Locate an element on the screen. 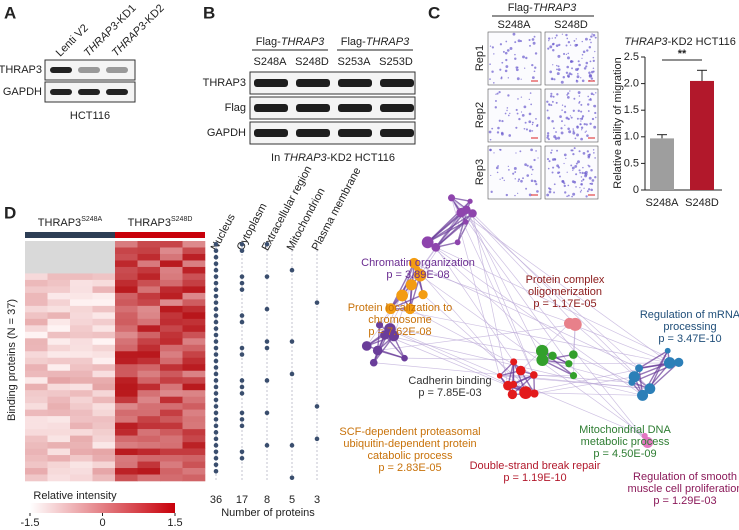 The height and width of the screenshot is (530, 739). group-label: THRAP3S248A is located at coordinates (70, 222).